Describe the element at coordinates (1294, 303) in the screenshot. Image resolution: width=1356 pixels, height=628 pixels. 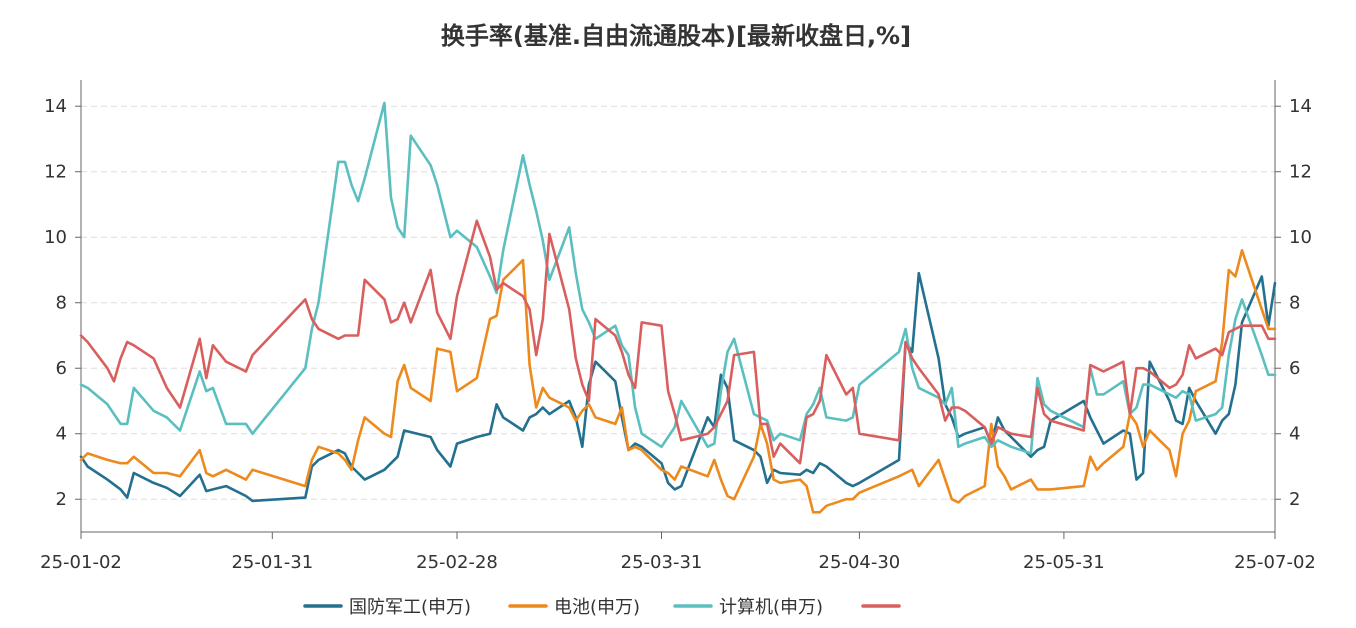
I see `y-tick-label-right: 8` at that location.